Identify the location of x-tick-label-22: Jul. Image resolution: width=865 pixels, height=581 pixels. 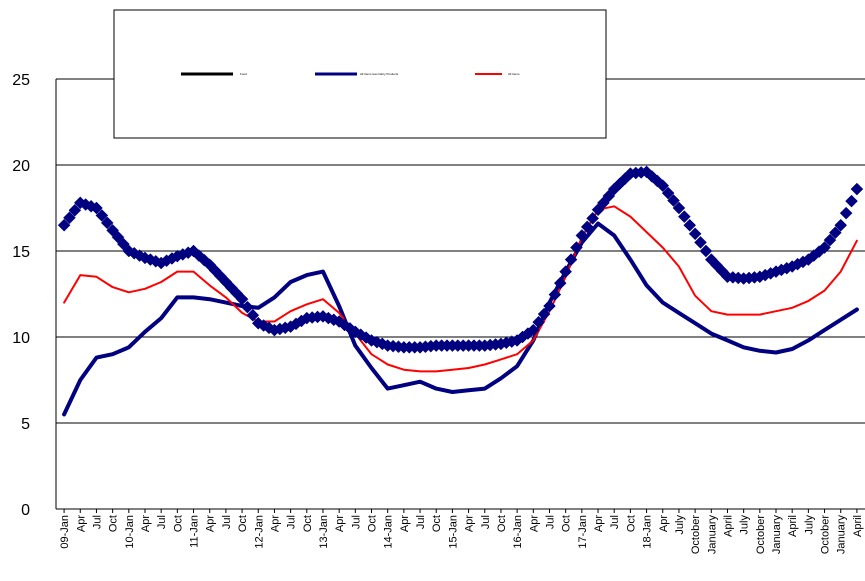
(421, 522).